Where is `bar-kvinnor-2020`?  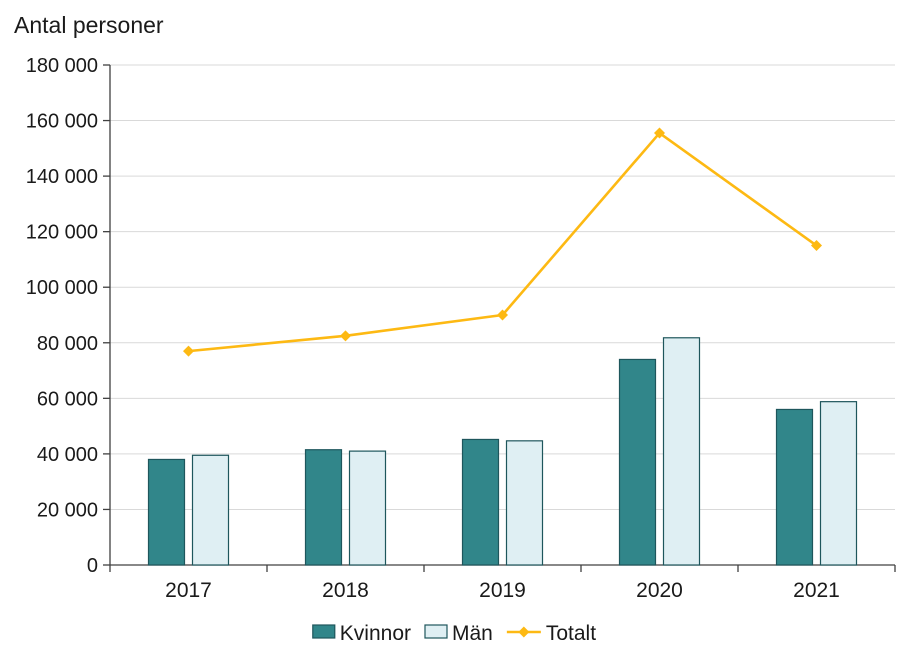
bar-kvinnor-2020 is located at coordinates (637, 462).